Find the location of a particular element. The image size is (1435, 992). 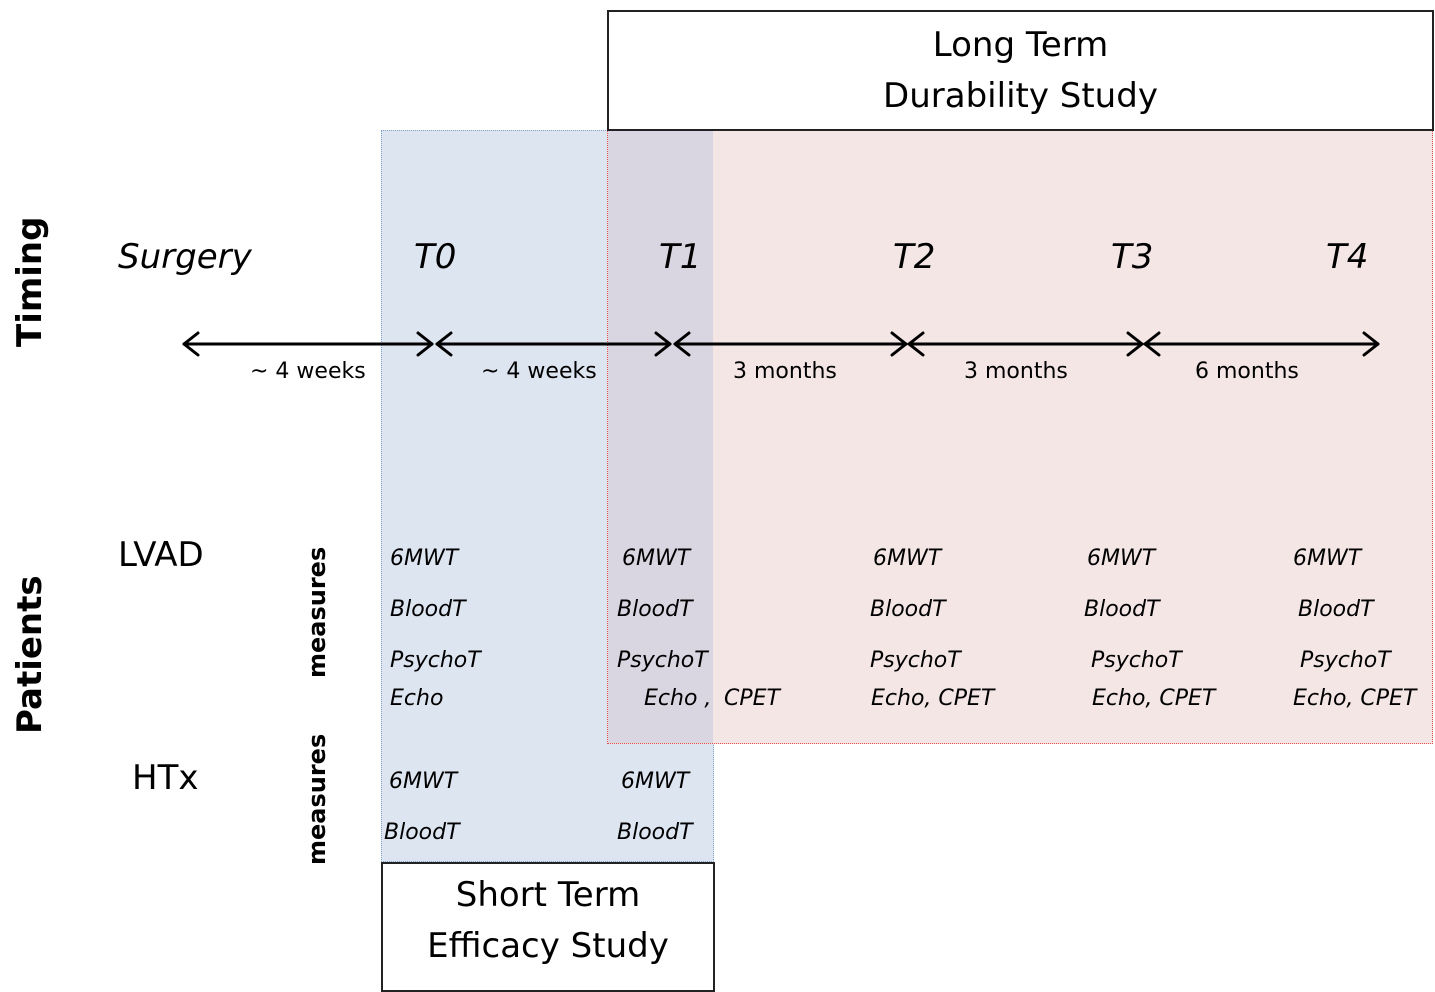

lvad-t2-psychot: PsychoT is located at coordinates (915, 660).